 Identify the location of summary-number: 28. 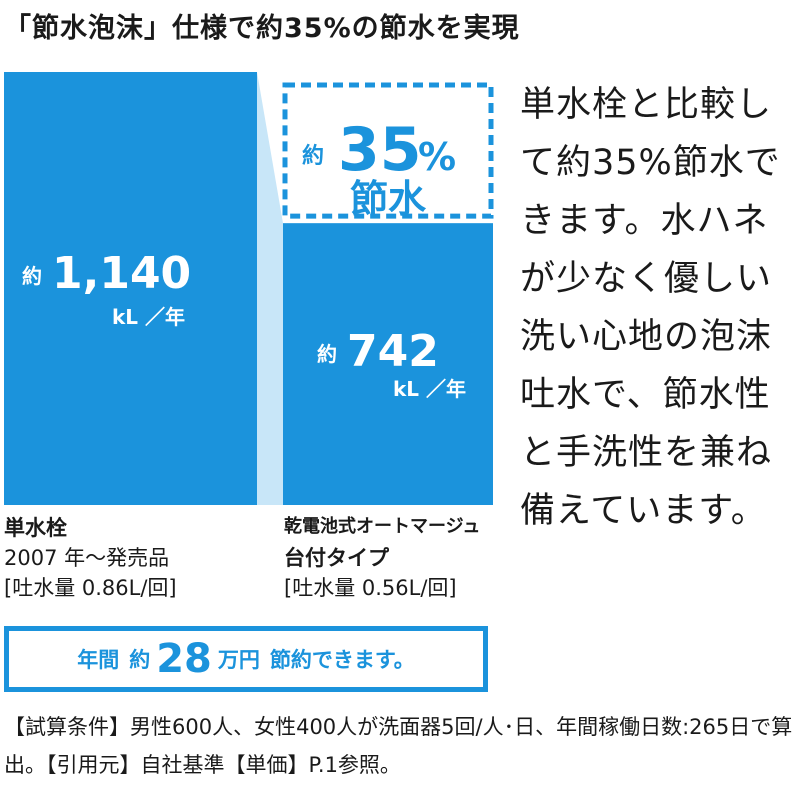
(184, 659).